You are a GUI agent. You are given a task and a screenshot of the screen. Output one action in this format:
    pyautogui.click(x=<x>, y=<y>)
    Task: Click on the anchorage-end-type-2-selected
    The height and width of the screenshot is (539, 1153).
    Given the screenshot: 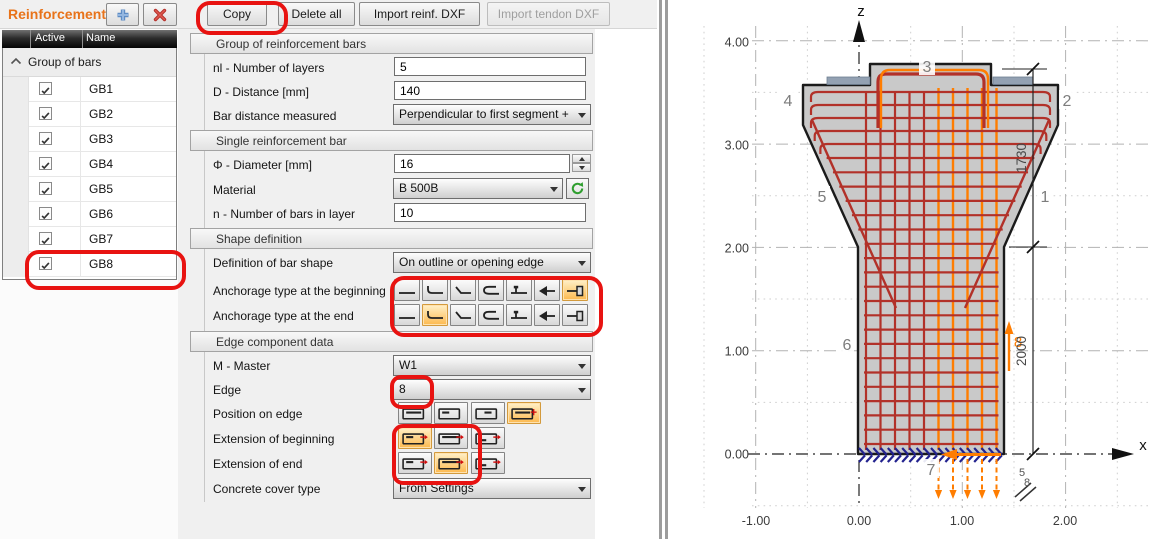 What is the action you would take?
    pyautogui.click(x=435, y=315)
    